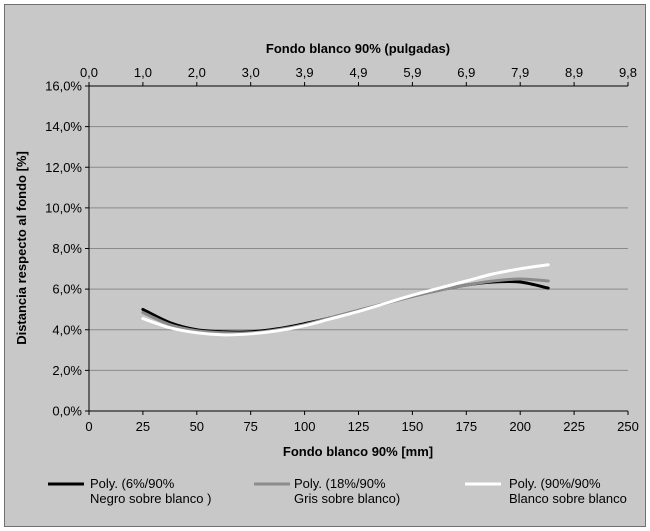 The height and width of the screenshot is (531, 650). What do you see at coordinates (413, 426) in the screenshot?
I see `x-tick-label: 150` at bounding box center [413, 426].